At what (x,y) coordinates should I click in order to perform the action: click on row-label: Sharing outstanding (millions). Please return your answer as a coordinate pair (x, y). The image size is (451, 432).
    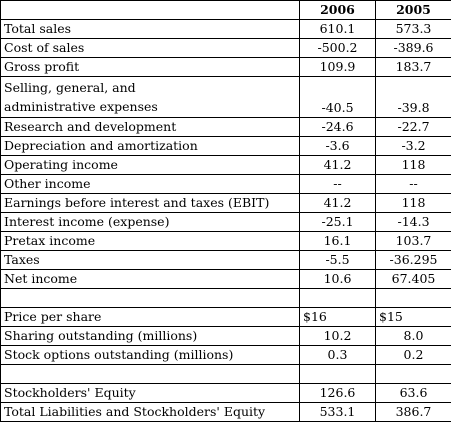
    Looking at the image, I should click on (150, 336).